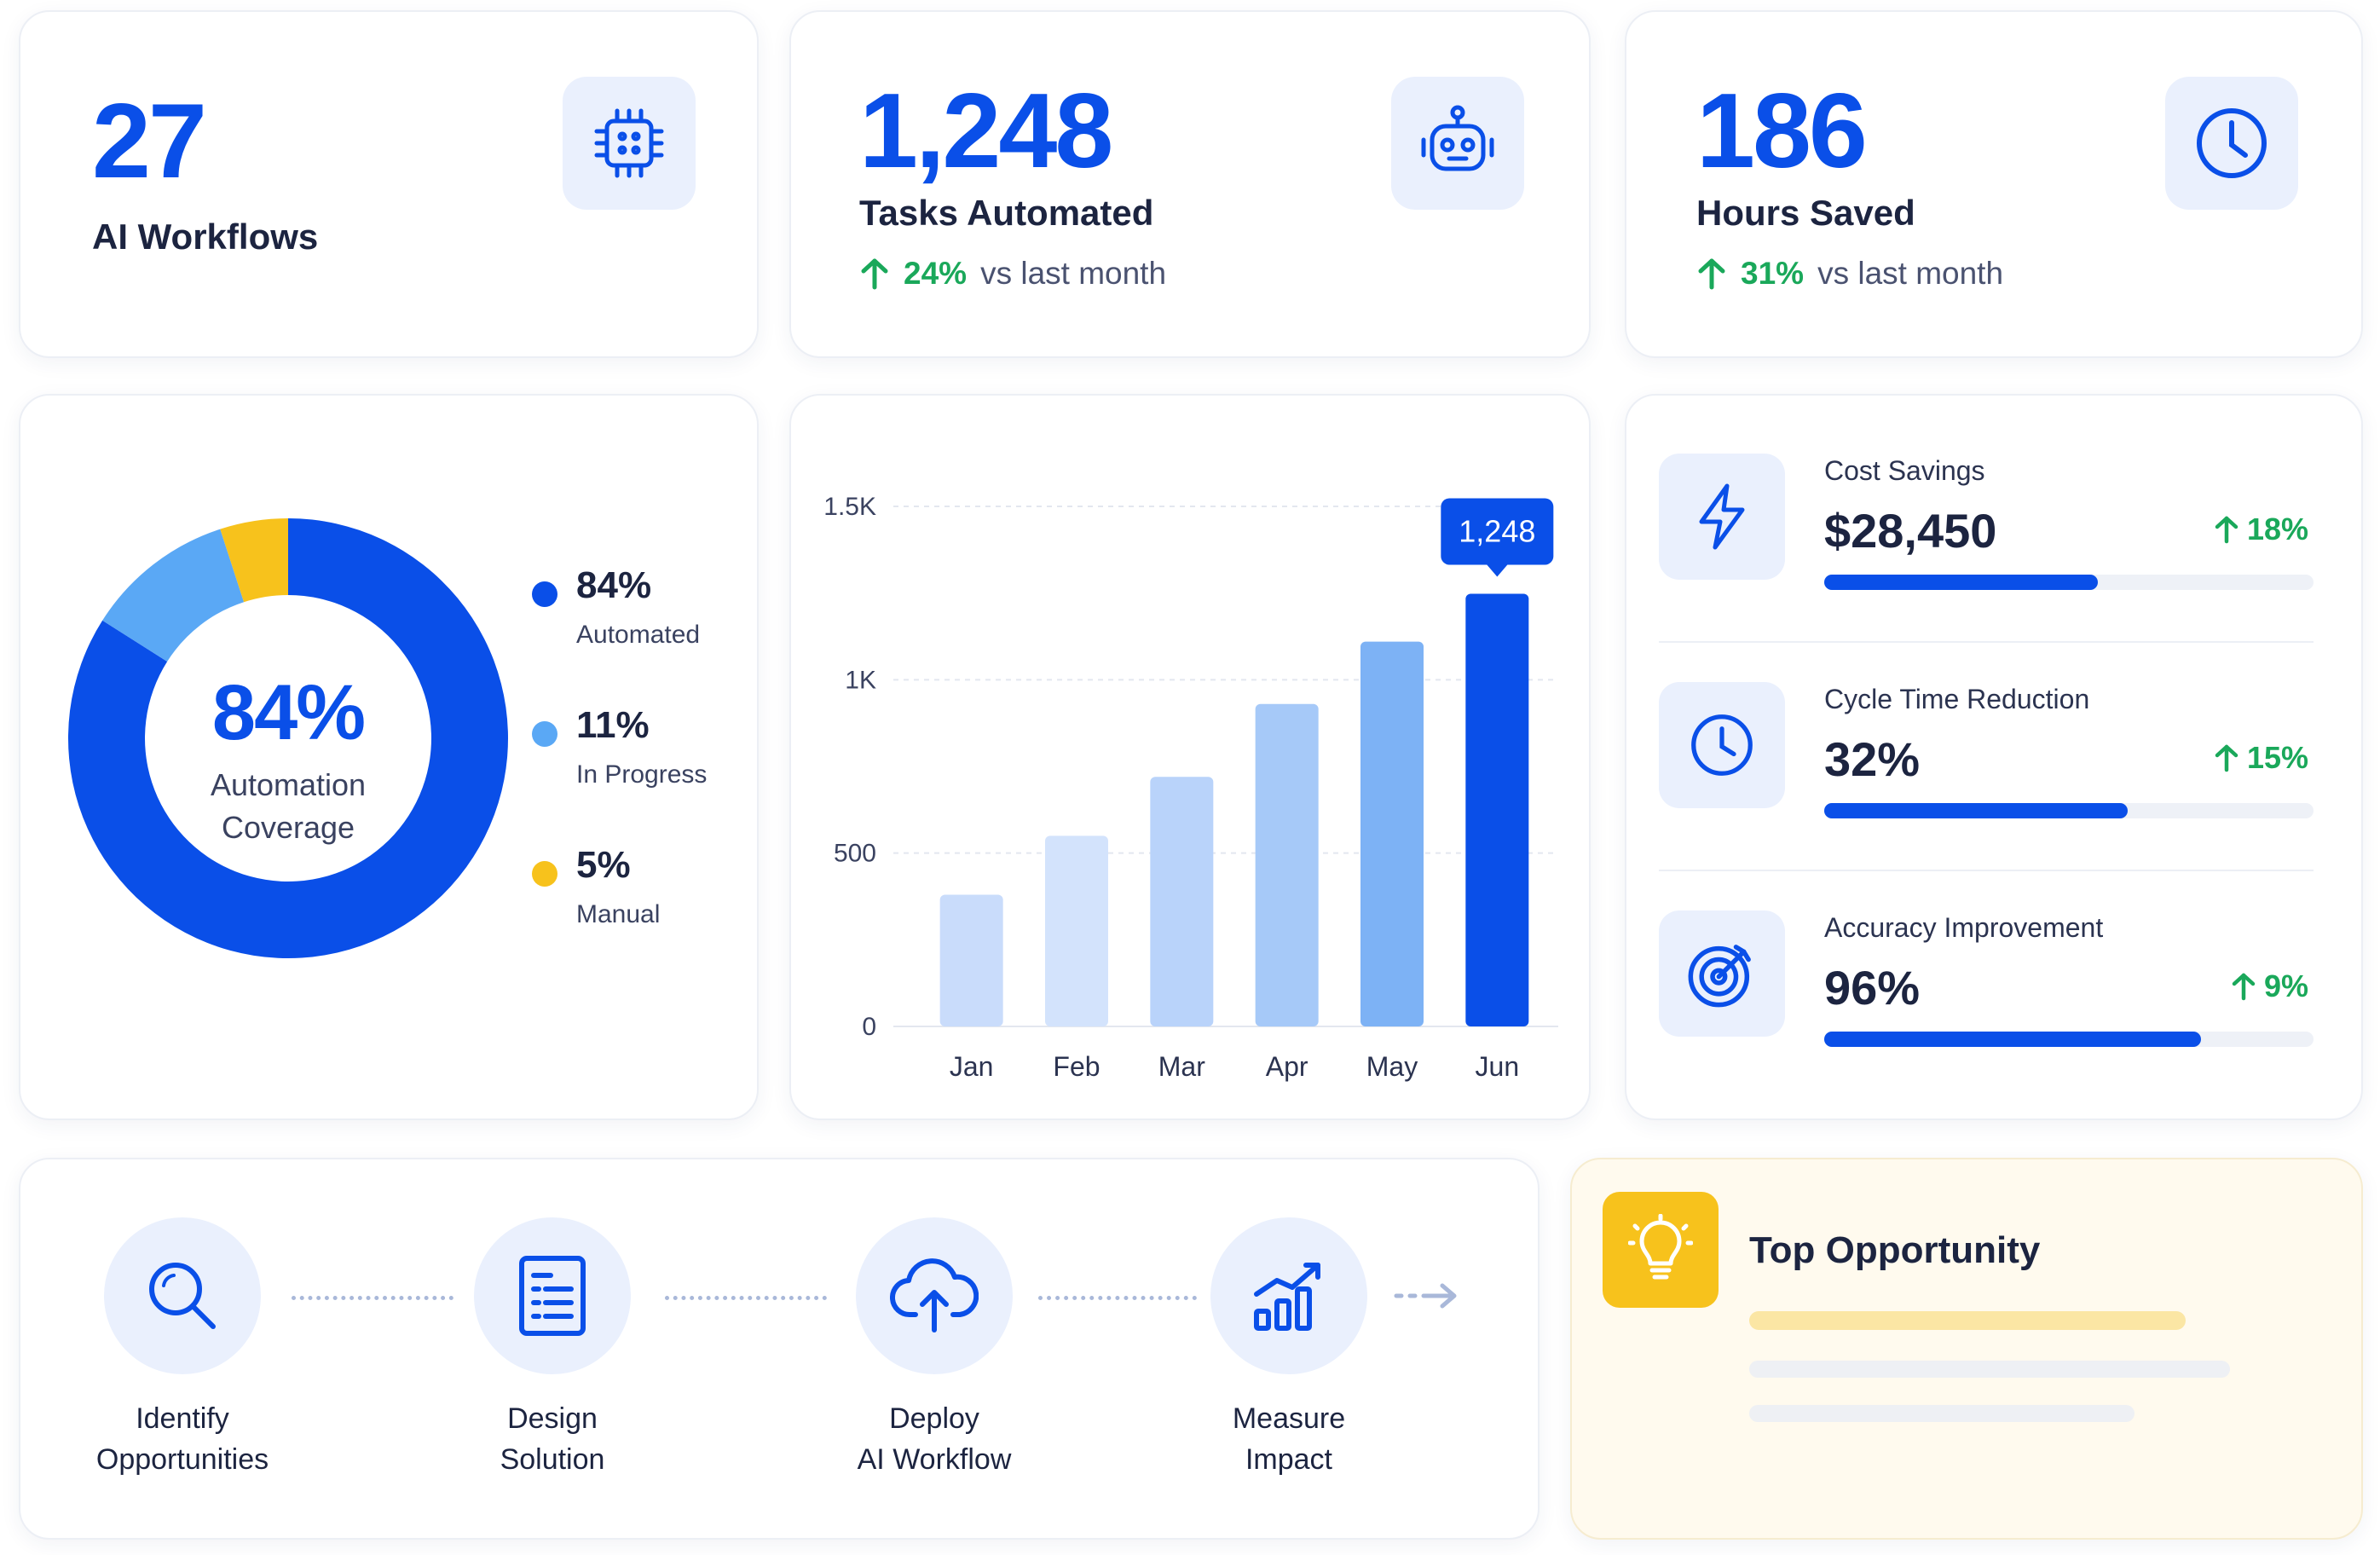 The image size is (2380, 1555). I want to click on lightbulb-icon, so click(1661, 1250).